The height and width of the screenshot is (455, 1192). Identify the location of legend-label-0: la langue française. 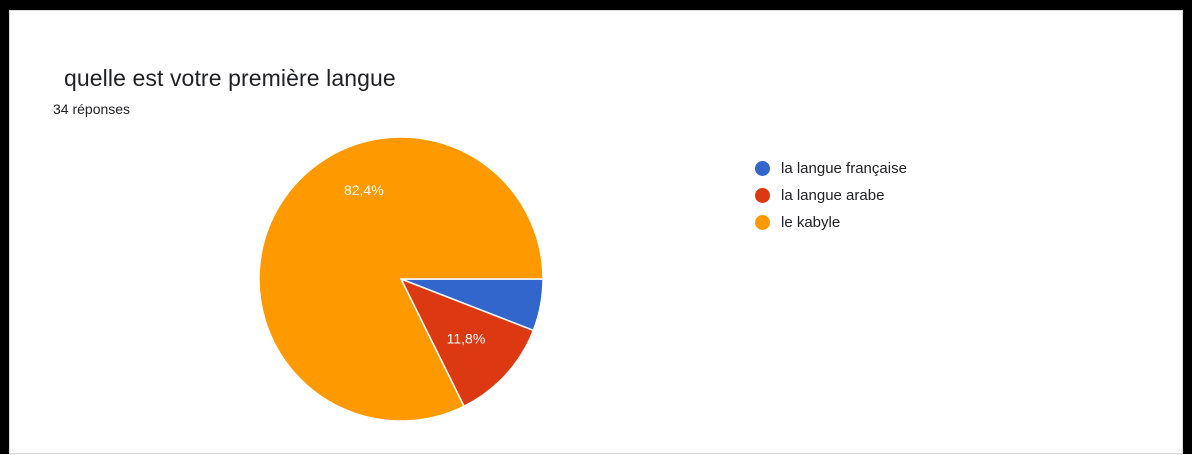
(844, 168).